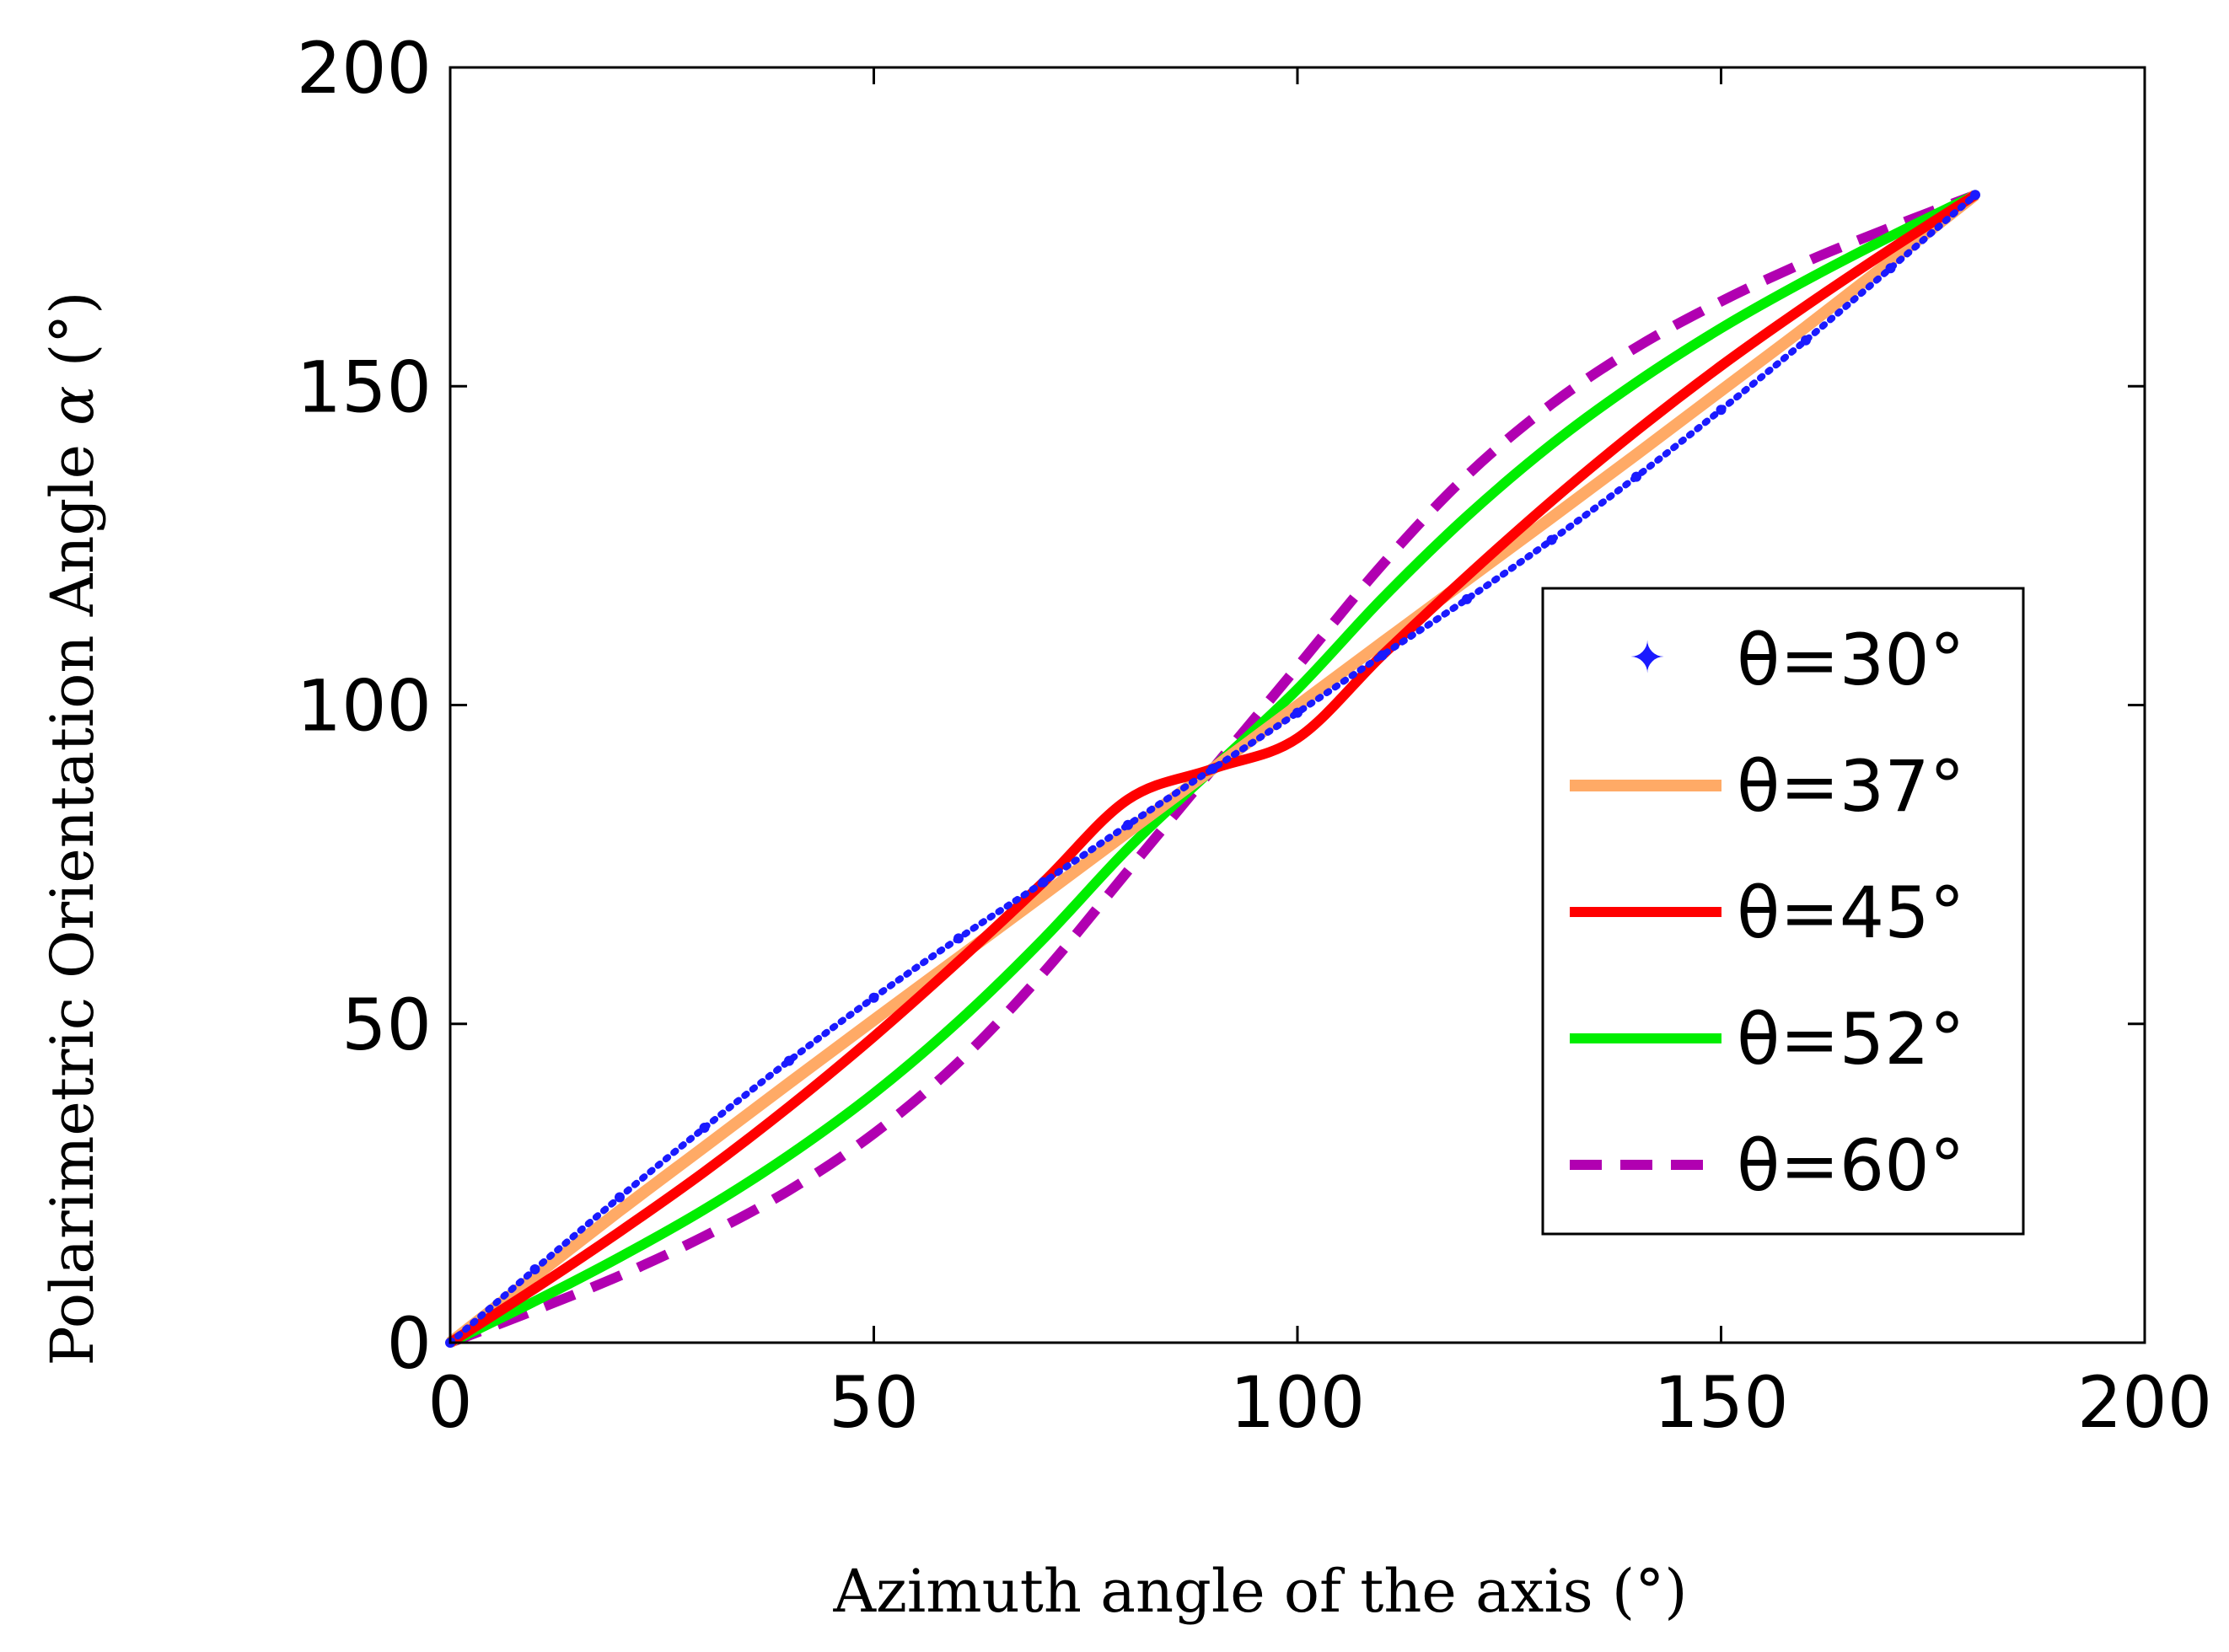 This screenshot has height=1652, width=2229. Describe the element at coordinates (874, 1402) in the screenshot. I see `x-tick-label: 50` at that location.